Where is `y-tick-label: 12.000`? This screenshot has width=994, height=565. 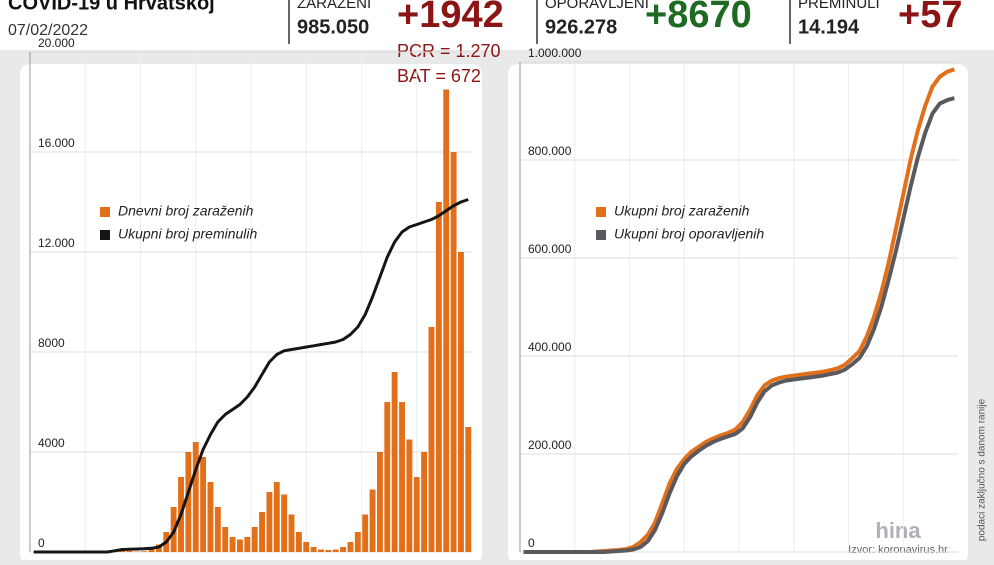
y-tick-label: 12.000 is located at coordinates (56, 243).